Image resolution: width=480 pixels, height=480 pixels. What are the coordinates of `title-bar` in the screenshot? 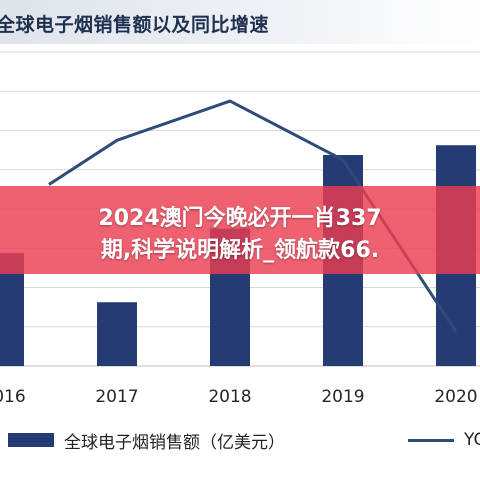 It's located at (240, 22).